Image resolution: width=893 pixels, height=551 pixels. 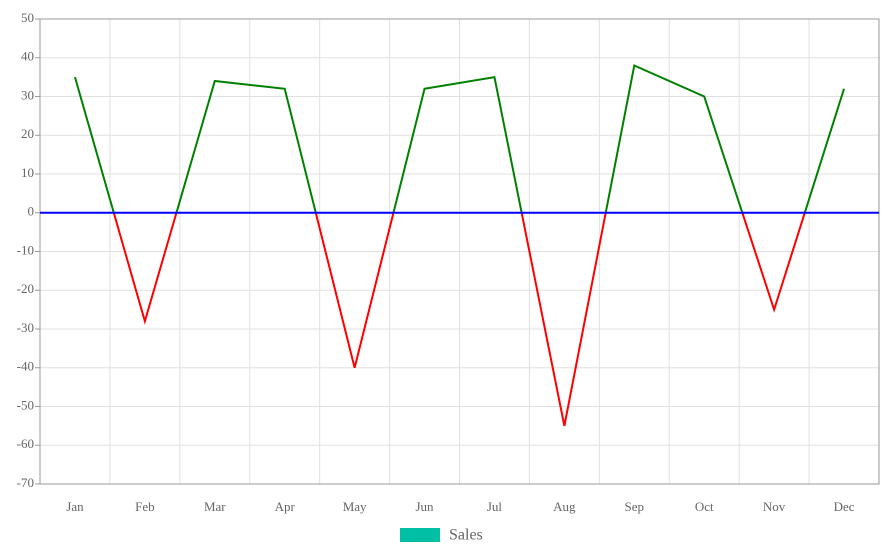 I want to click on legend-swatch, so click(x=420, y=535).